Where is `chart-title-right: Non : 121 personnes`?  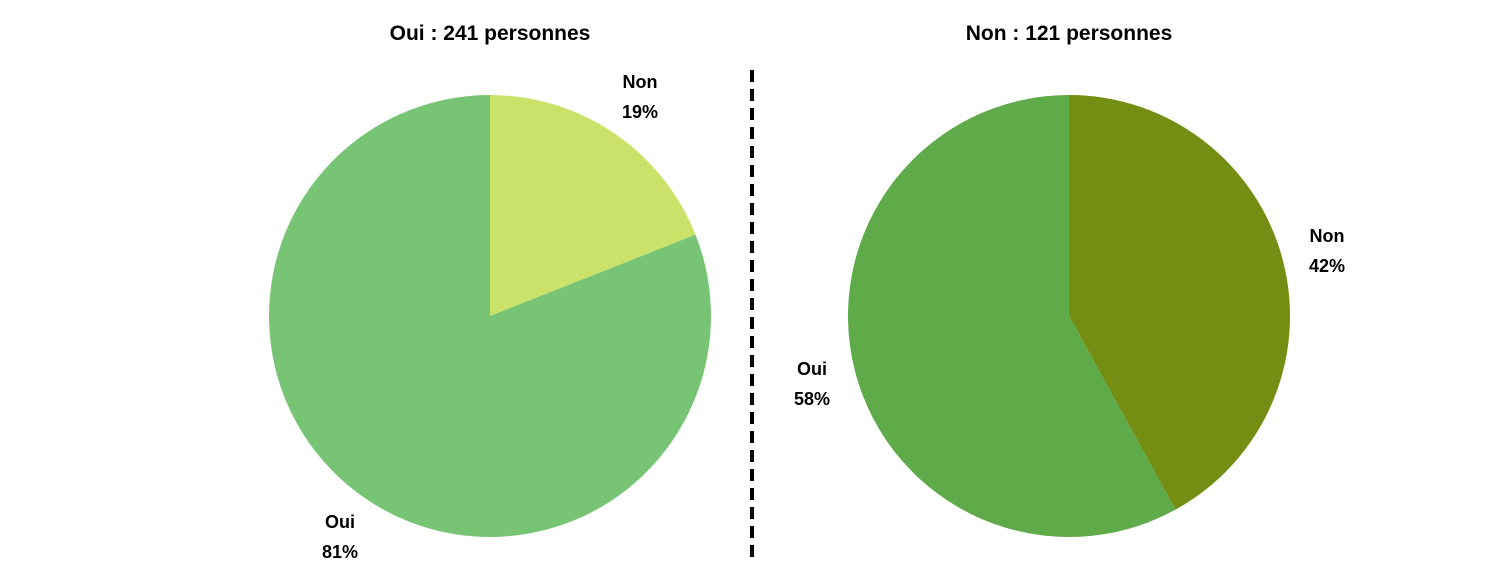 chart-title-right: Non : 121 personnes is located at coordinates (1069, 33).